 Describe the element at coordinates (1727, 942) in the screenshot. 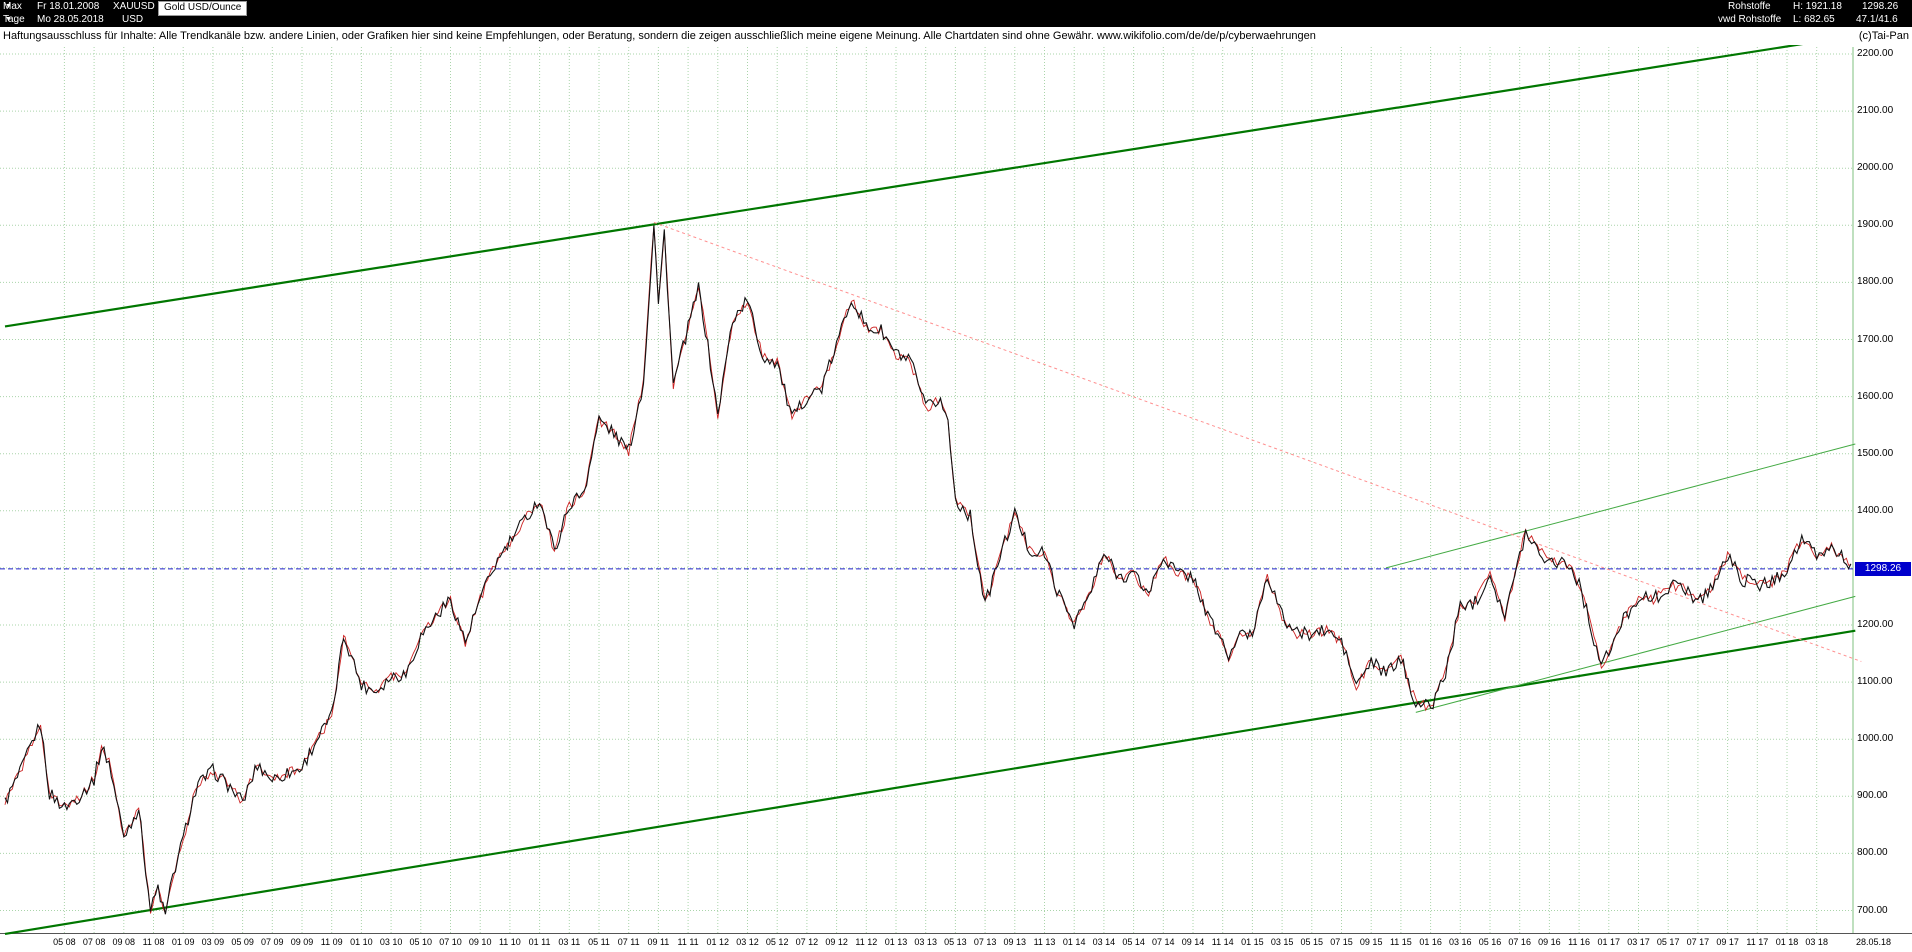

I see `x-axis-label: 09 17` at that location.